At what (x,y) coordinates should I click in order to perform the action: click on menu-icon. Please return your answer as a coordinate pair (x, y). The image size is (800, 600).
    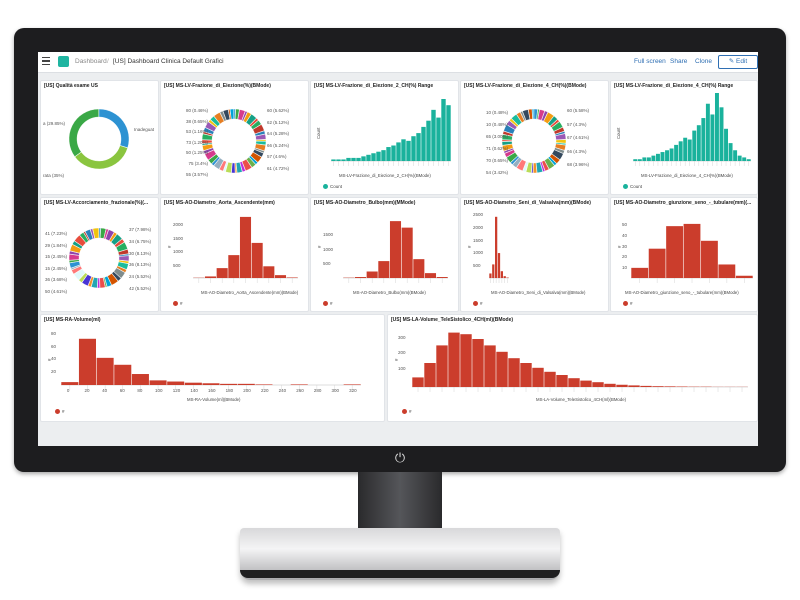
    Looking at the image, I should click on (46, 61).